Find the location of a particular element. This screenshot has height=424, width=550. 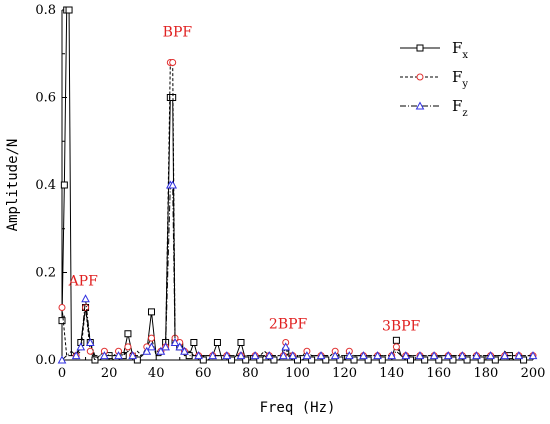

x-tick-label: 120 is located at coordinates (344, 373).